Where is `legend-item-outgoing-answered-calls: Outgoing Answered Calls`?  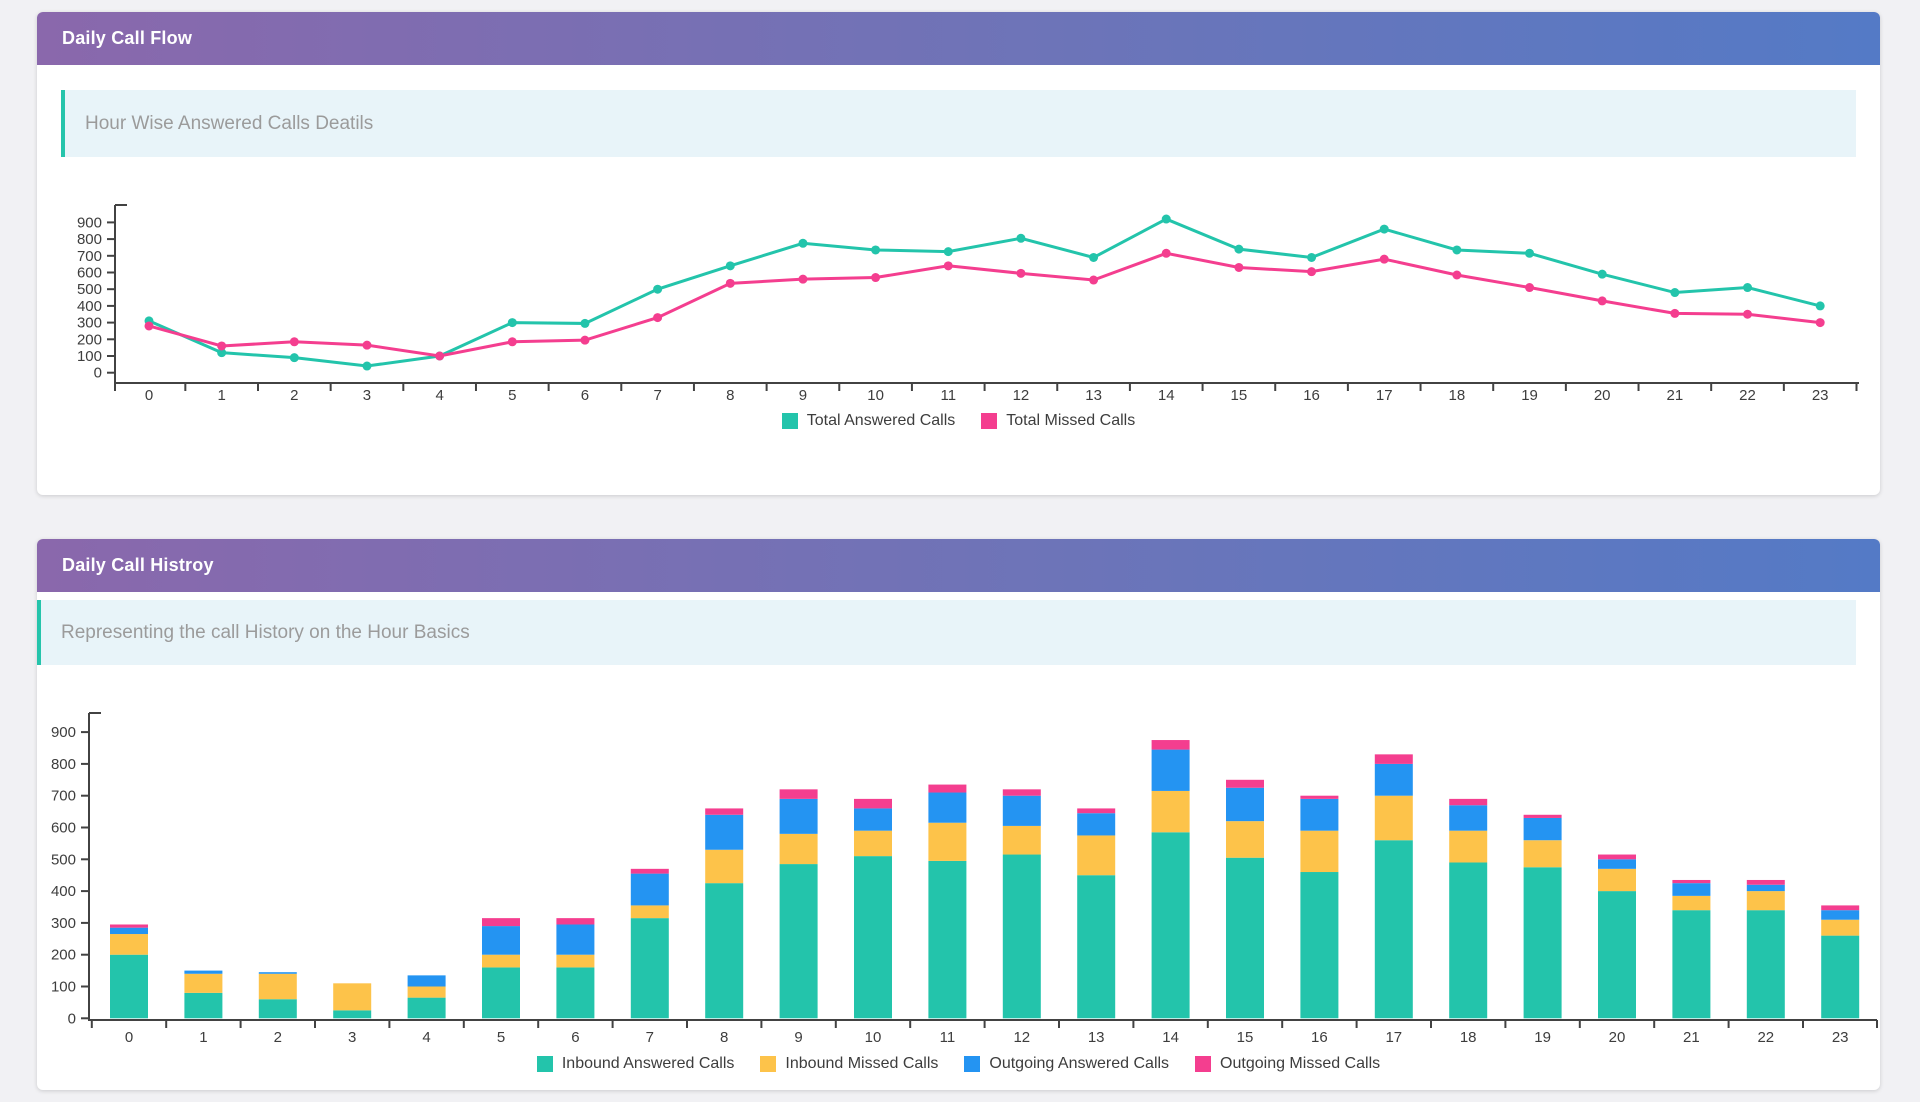
legend-item-outgoing-answered-calls: Outgoing Answered Calls is located at coordinates (1066, 1064).